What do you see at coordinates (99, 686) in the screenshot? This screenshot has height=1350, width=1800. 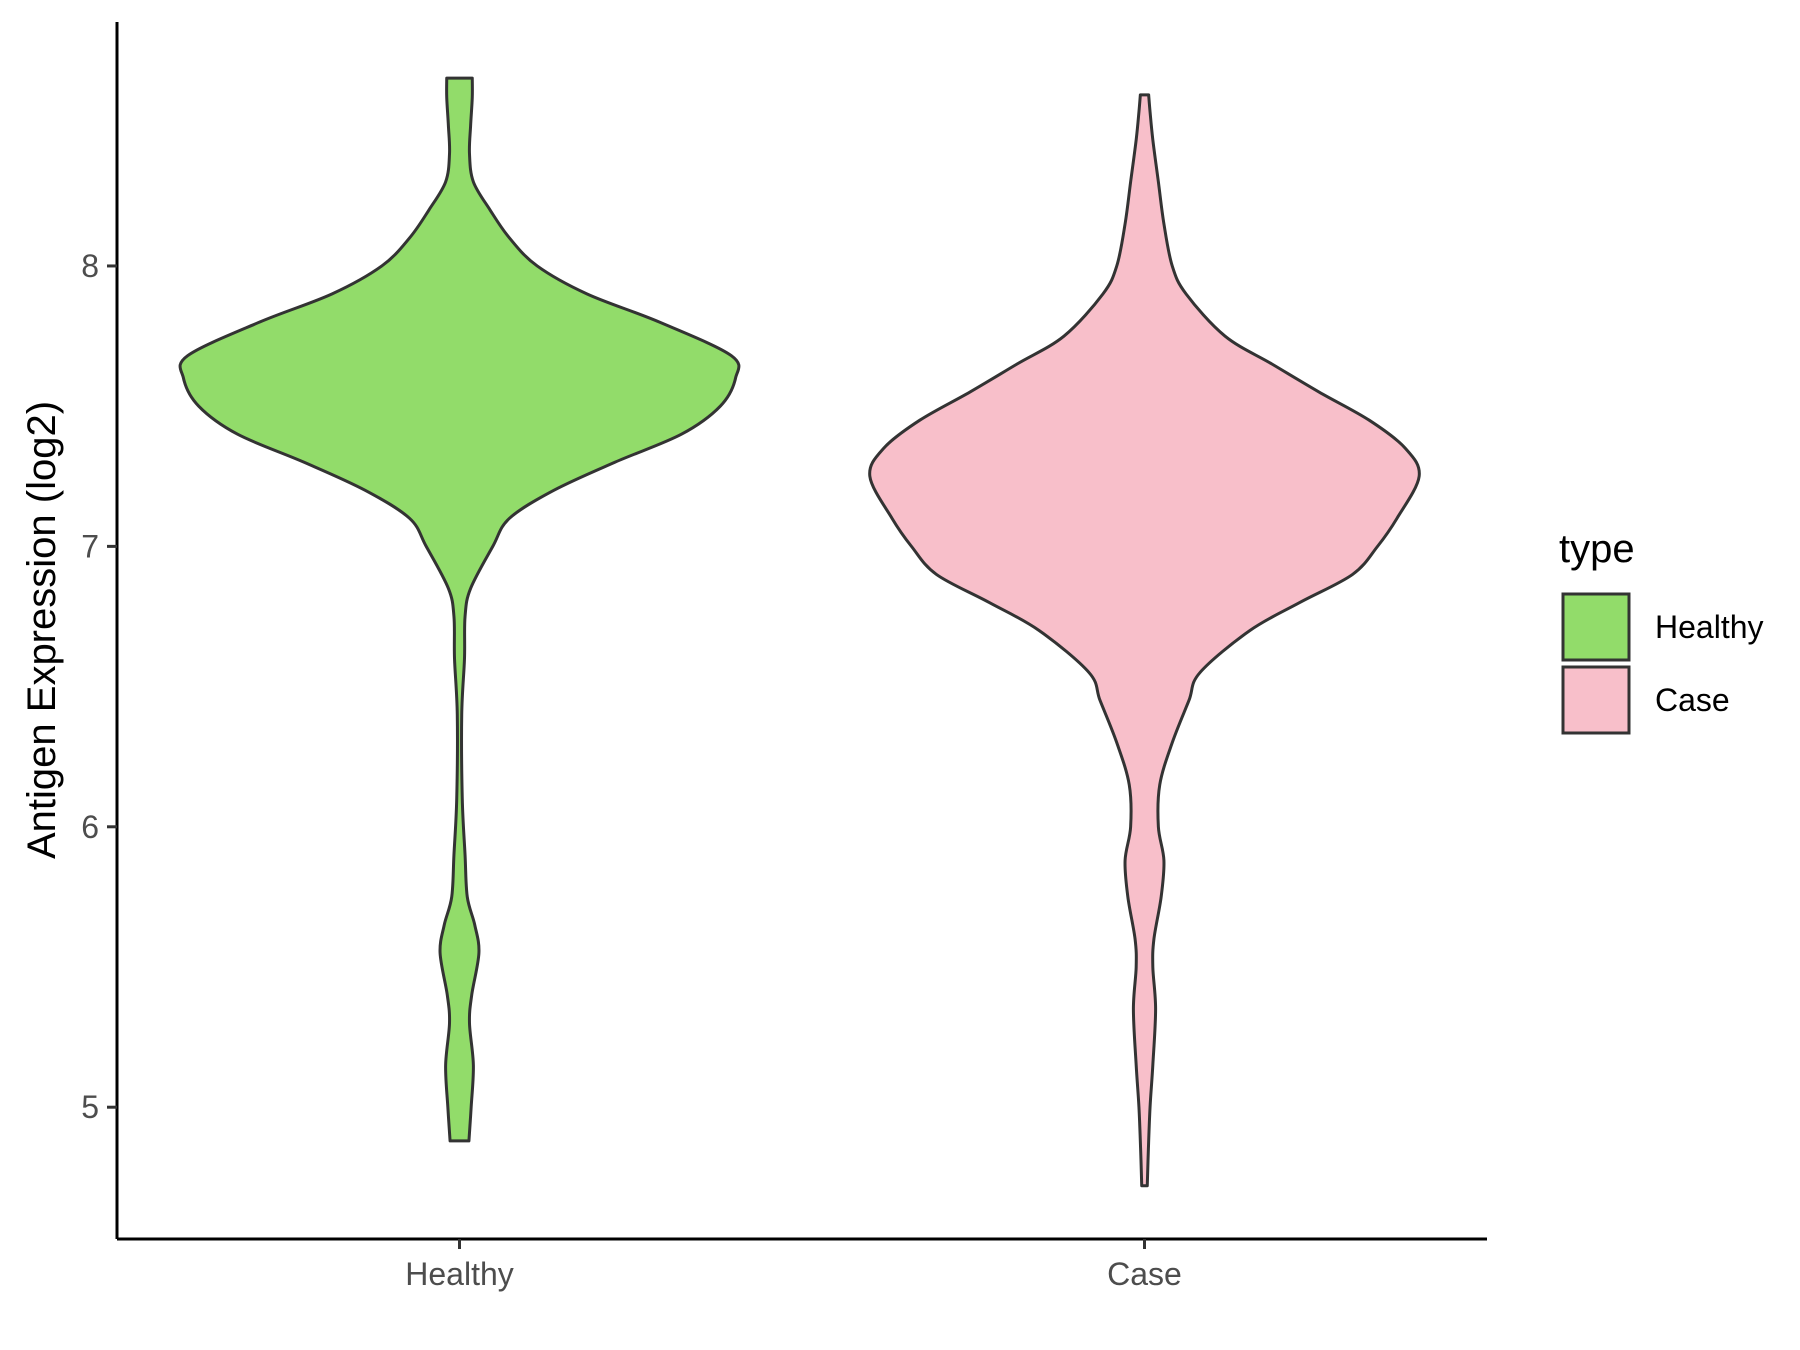 I see `y-axis-ticks: 5 6 7 8` at bounding box center [99, 686].